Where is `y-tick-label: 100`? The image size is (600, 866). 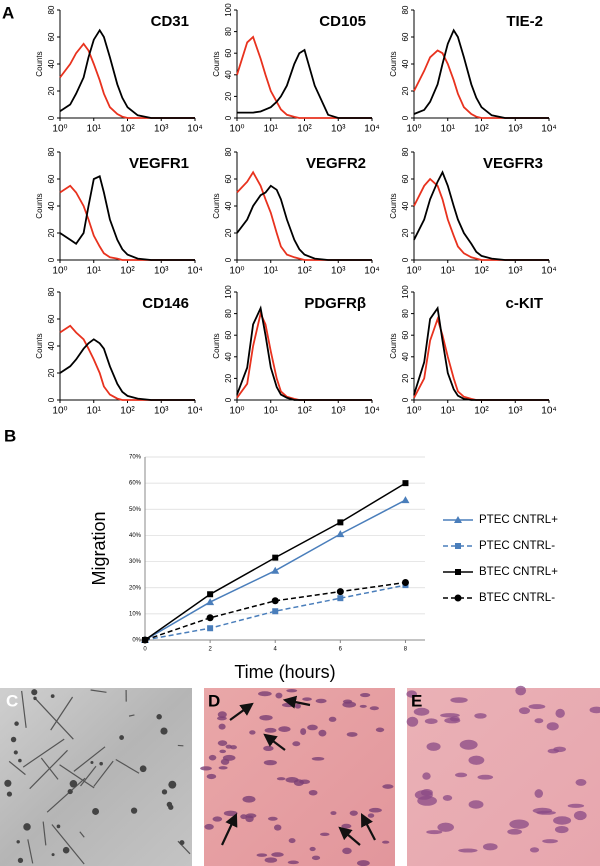
y-tick-label: 100 is located at coordinates (228, 10).